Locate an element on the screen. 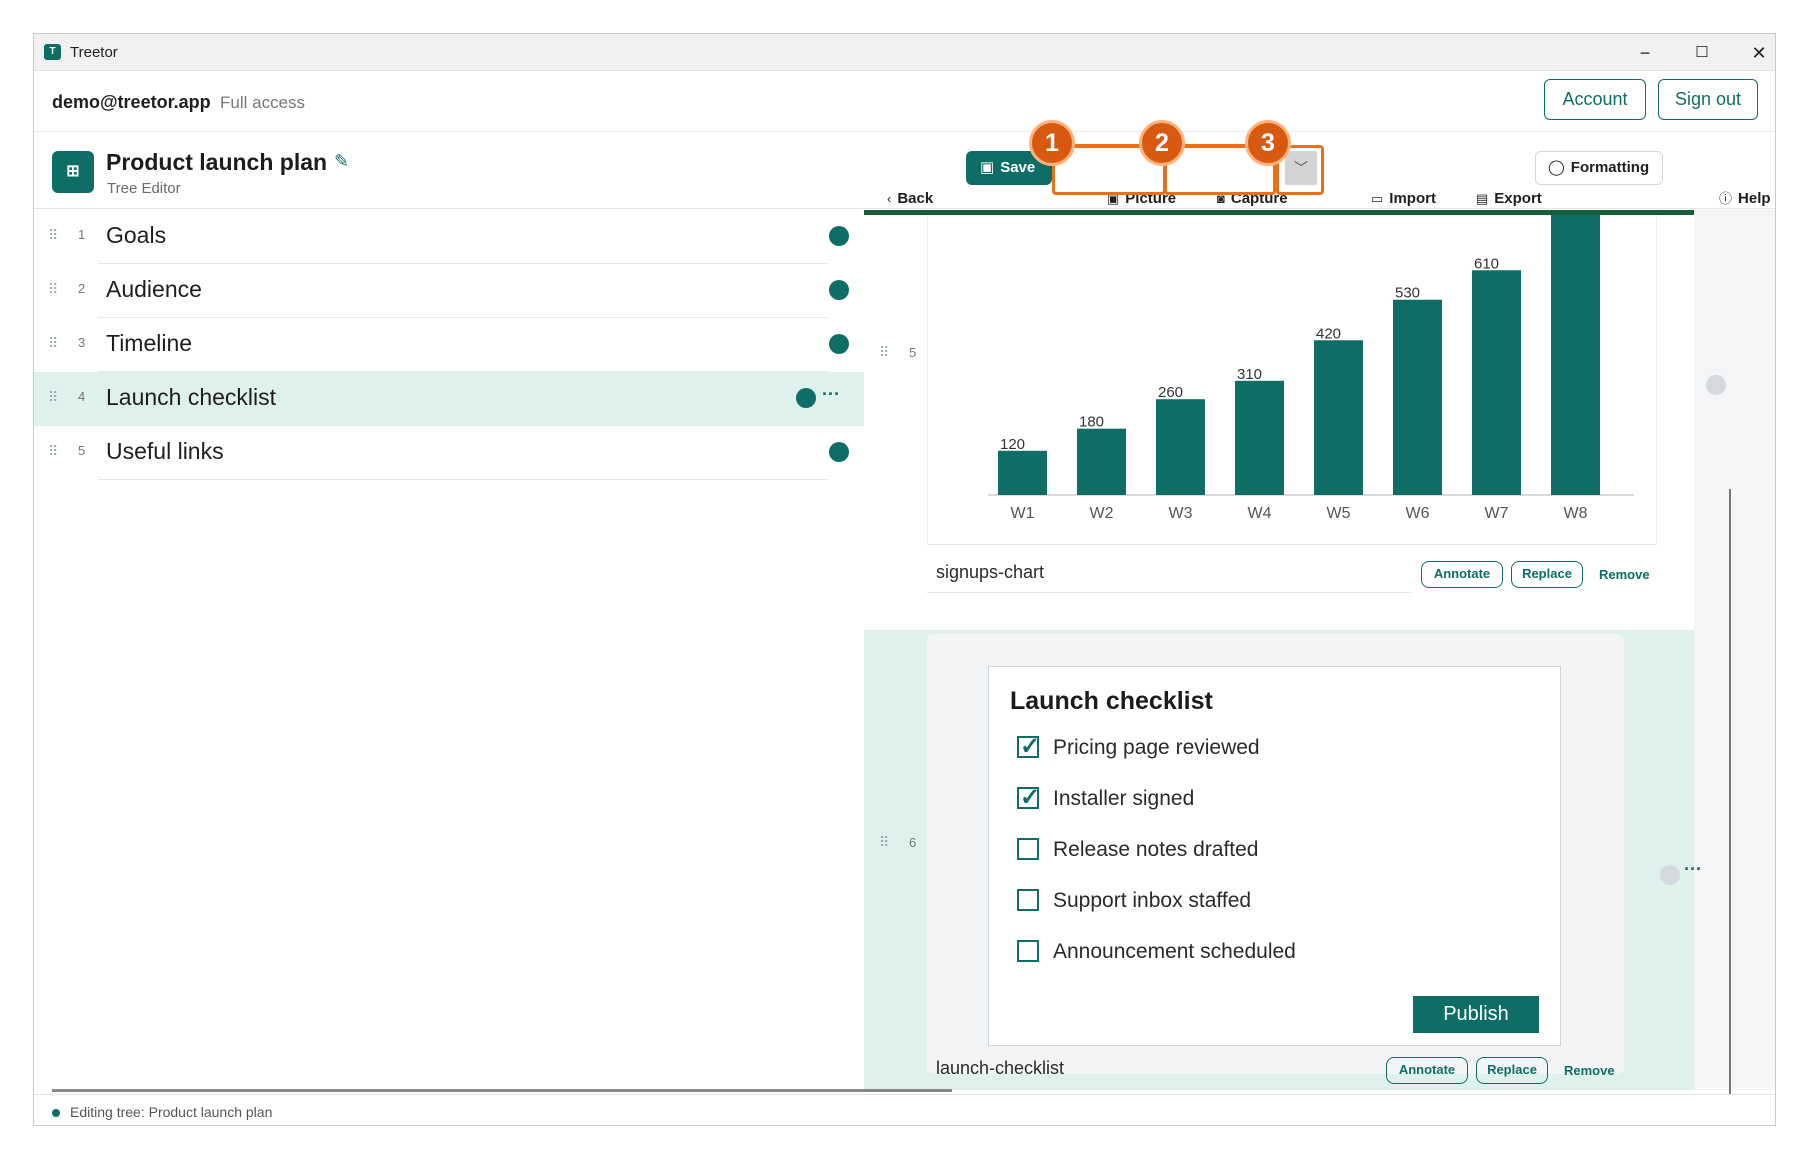 The image size is (1800, 1152). vertical-scrollbar is located at coordinates (1730, 799).